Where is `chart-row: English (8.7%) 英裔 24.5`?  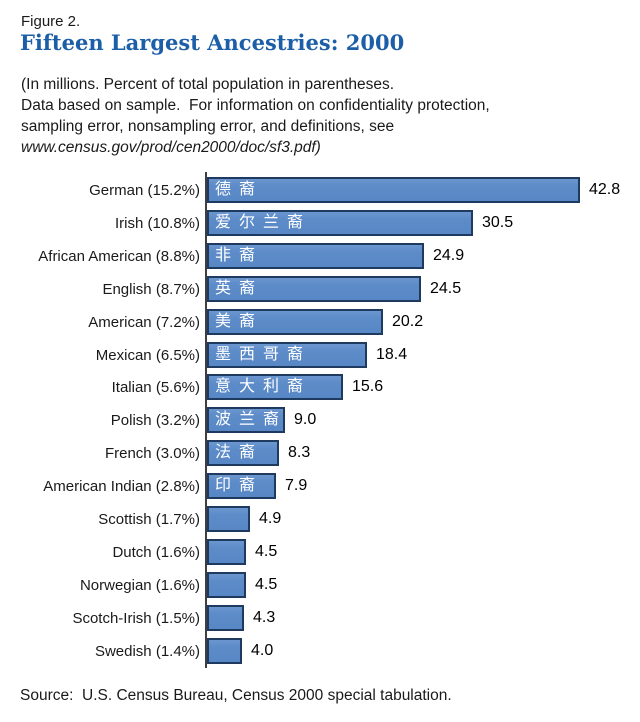 chart-row: English (8.7%) 英裔 24.5 is located at coordinates (230, 289).